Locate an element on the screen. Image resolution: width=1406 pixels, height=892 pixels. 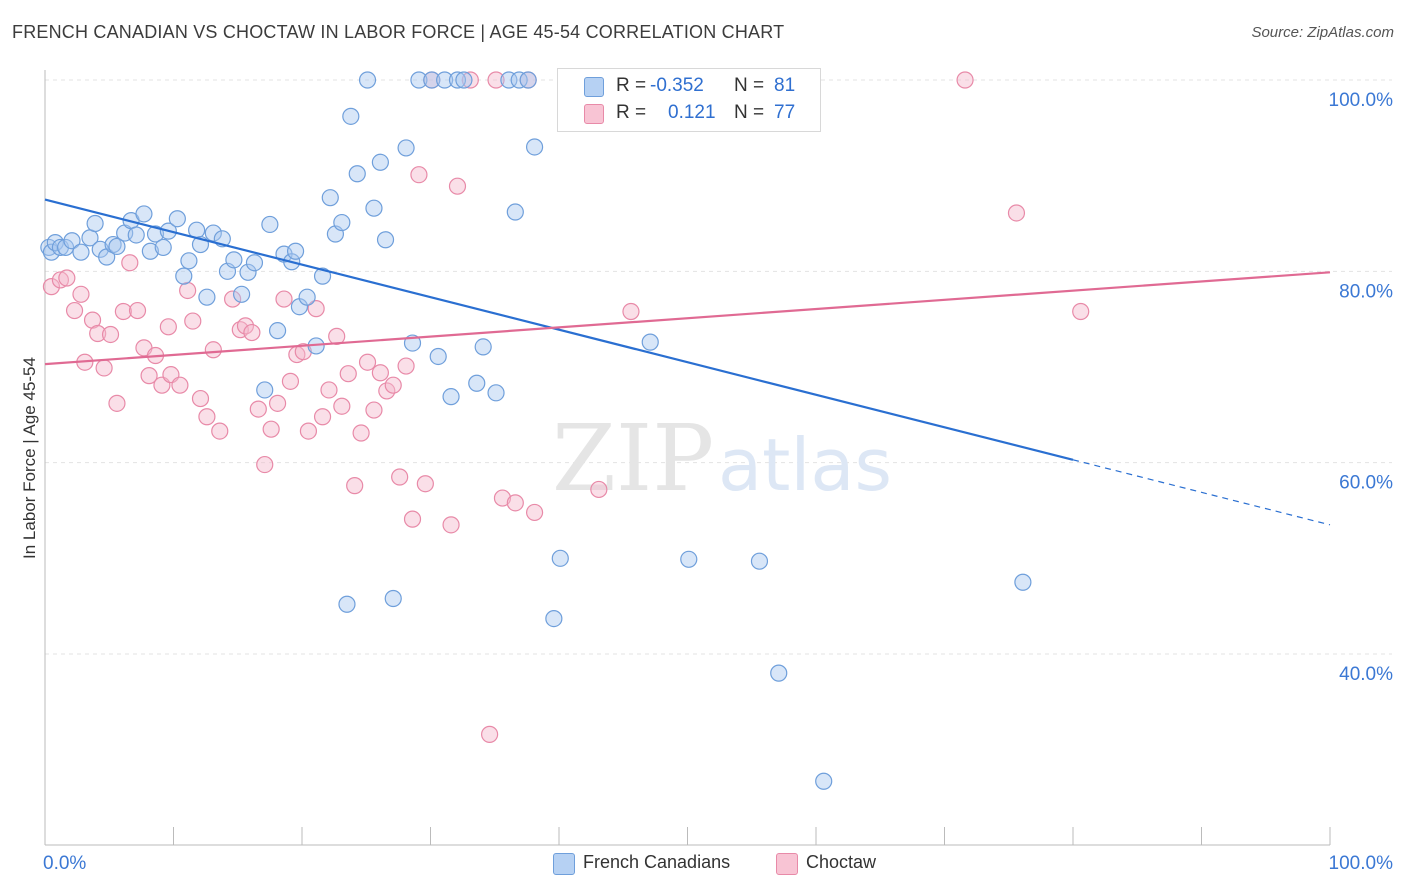
correlation-legend: R = -0.352 N = 81 R = 0.121 N = 77 is located at coordinates (689, 100).